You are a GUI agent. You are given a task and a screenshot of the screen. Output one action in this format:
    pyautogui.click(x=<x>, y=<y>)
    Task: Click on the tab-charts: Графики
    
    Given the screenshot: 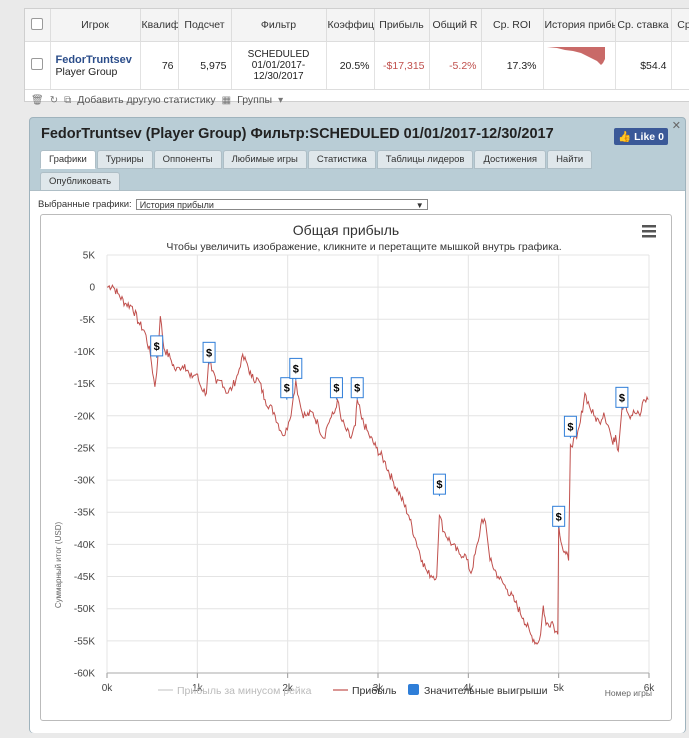 What is the action you would take?
    pyautogui.click(x=68, y=159)
    